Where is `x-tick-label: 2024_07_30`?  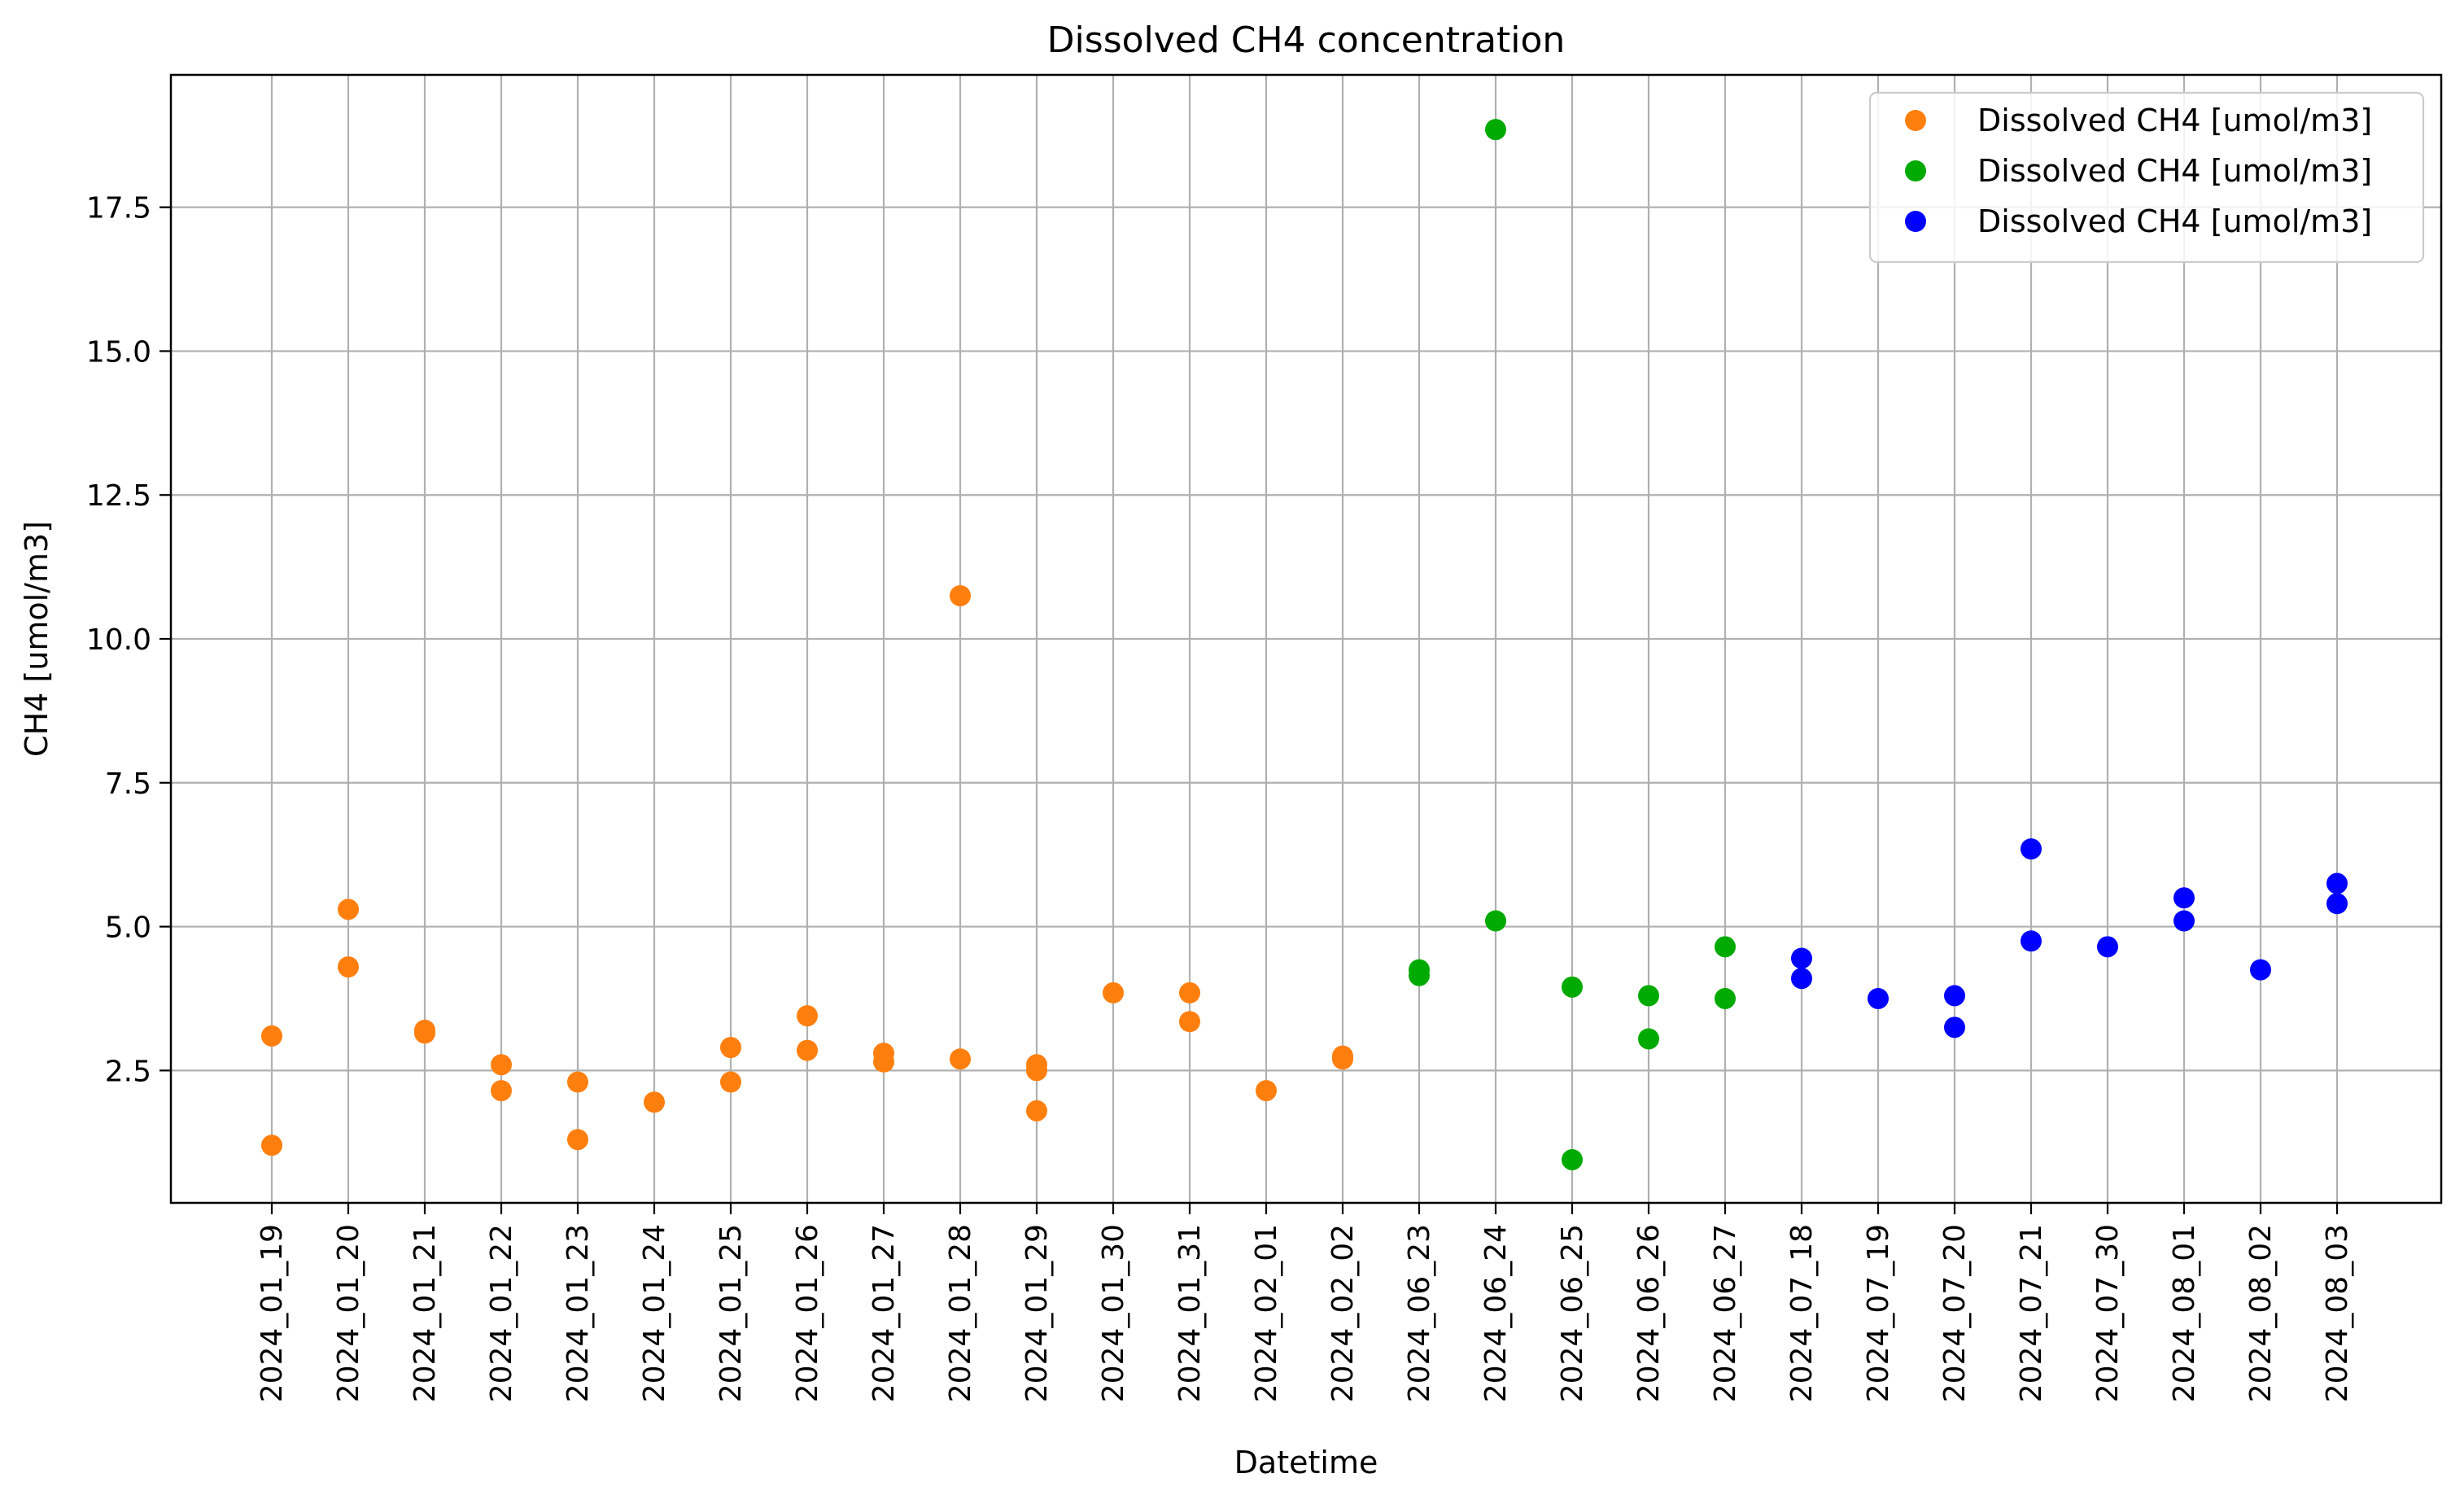
x-tick-label: 2024_07_30 is located at coordinates (2108, 1313).